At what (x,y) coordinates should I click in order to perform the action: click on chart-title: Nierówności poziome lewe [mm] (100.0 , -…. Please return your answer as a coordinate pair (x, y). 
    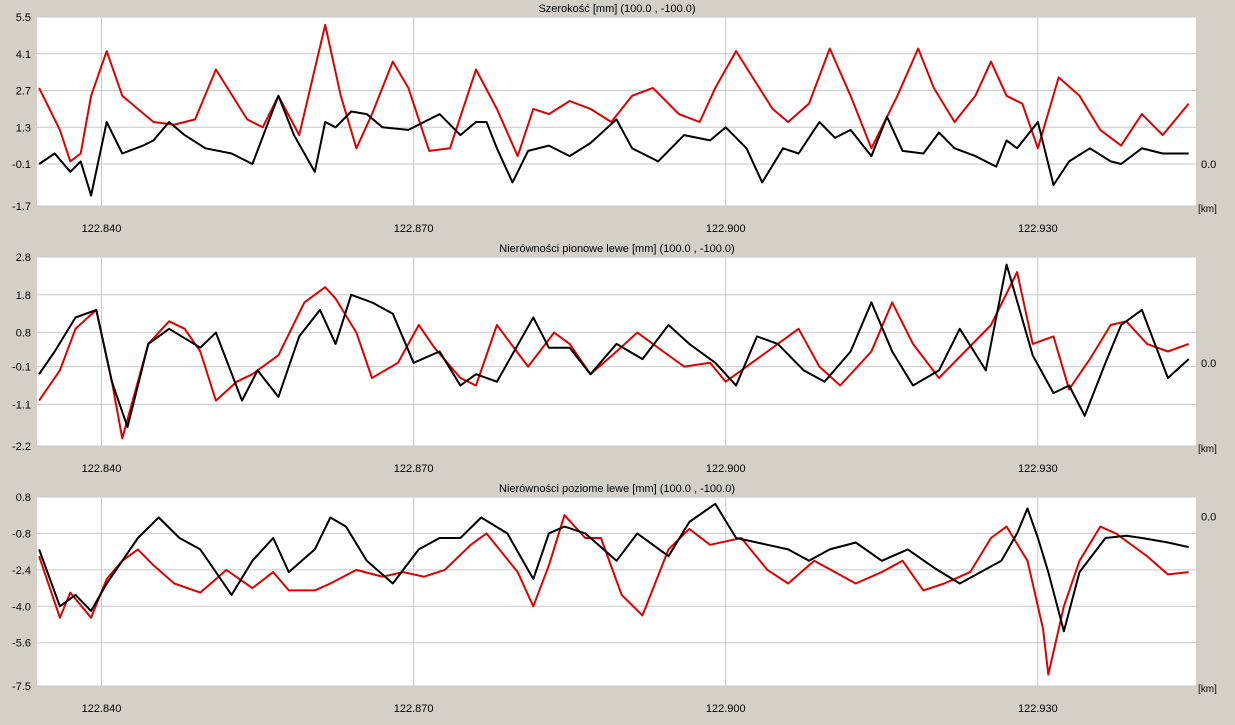
    Looking at the image, I should click on (617, 489).